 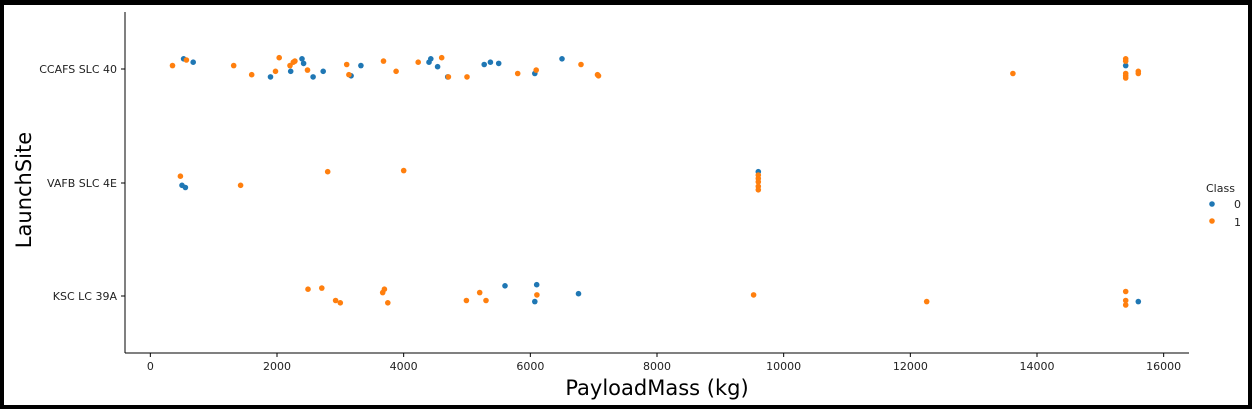 What do you see at coordinates (656, 388) in the screenshot?
I see `x-axis-title: PayloadMass (kg)` at bounding box center [656, 388].